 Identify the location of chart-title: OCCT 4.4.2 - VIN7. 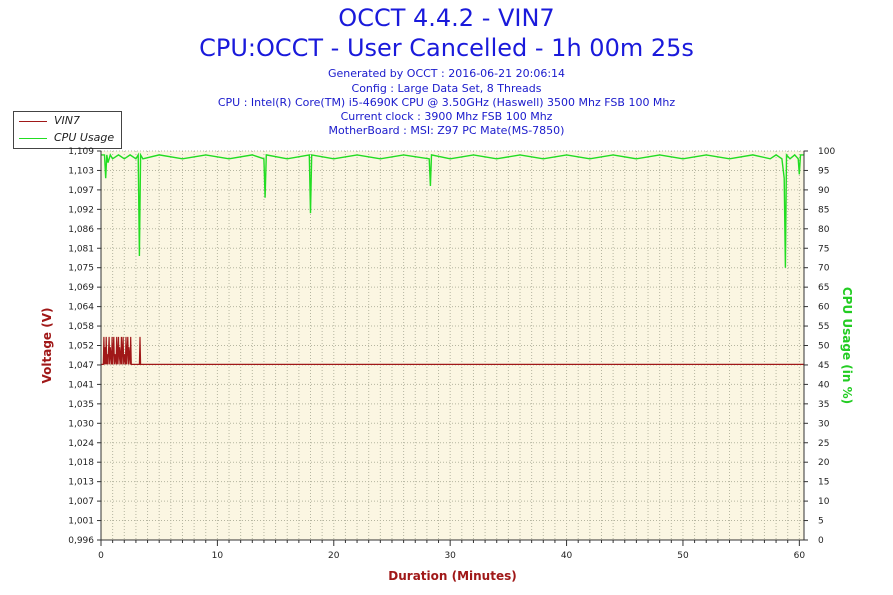
(446, 18).